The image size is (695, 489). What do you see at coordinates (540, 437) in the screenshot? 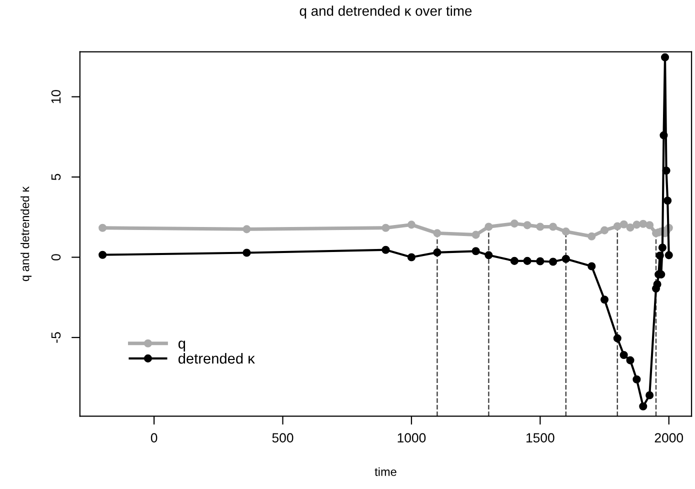
I see `x-tick-label: 1500` at bounding box center [540, 437].